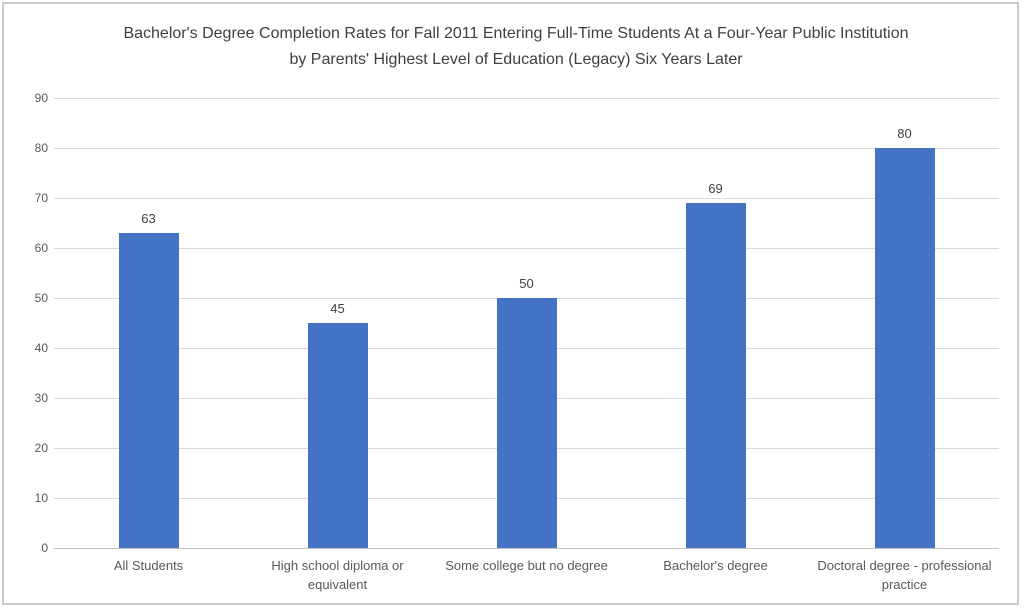 Image resolution: width=1024 pixels, height=614 pixels. Describe the element at coordinates (41, 448) in the screenshot. I see `y-tick-label-20: 20` at that location.